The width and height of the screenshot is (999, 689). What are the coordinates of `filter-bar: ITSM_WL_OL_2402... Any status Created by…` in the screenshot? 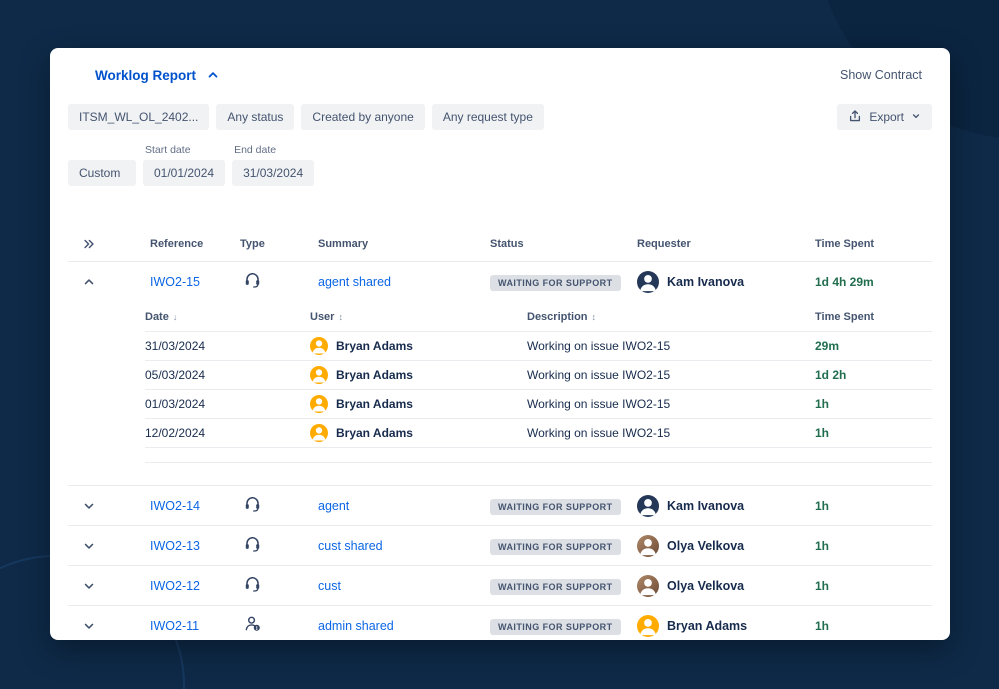 It's located at (500, 107).